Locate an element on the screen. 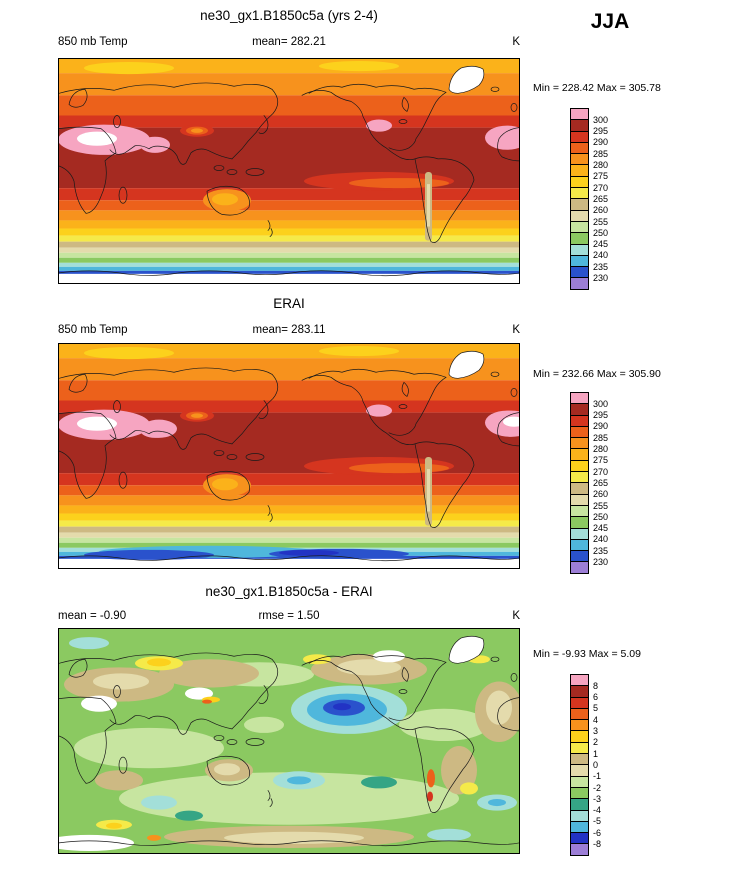 The image size is (733, 872). colorbar-tick-label: -2 is located at coordinates (597, 787).